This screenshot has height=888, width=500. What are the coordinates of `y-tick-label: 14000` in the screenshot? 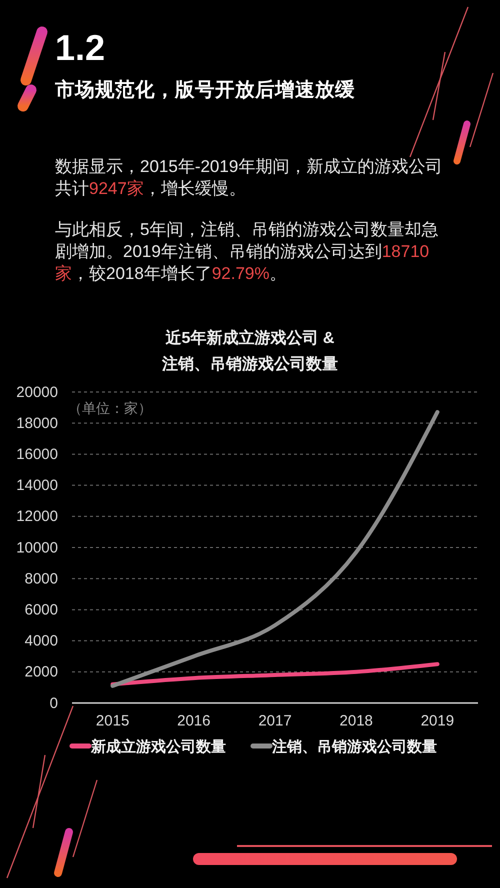 It's located at (37, 485).